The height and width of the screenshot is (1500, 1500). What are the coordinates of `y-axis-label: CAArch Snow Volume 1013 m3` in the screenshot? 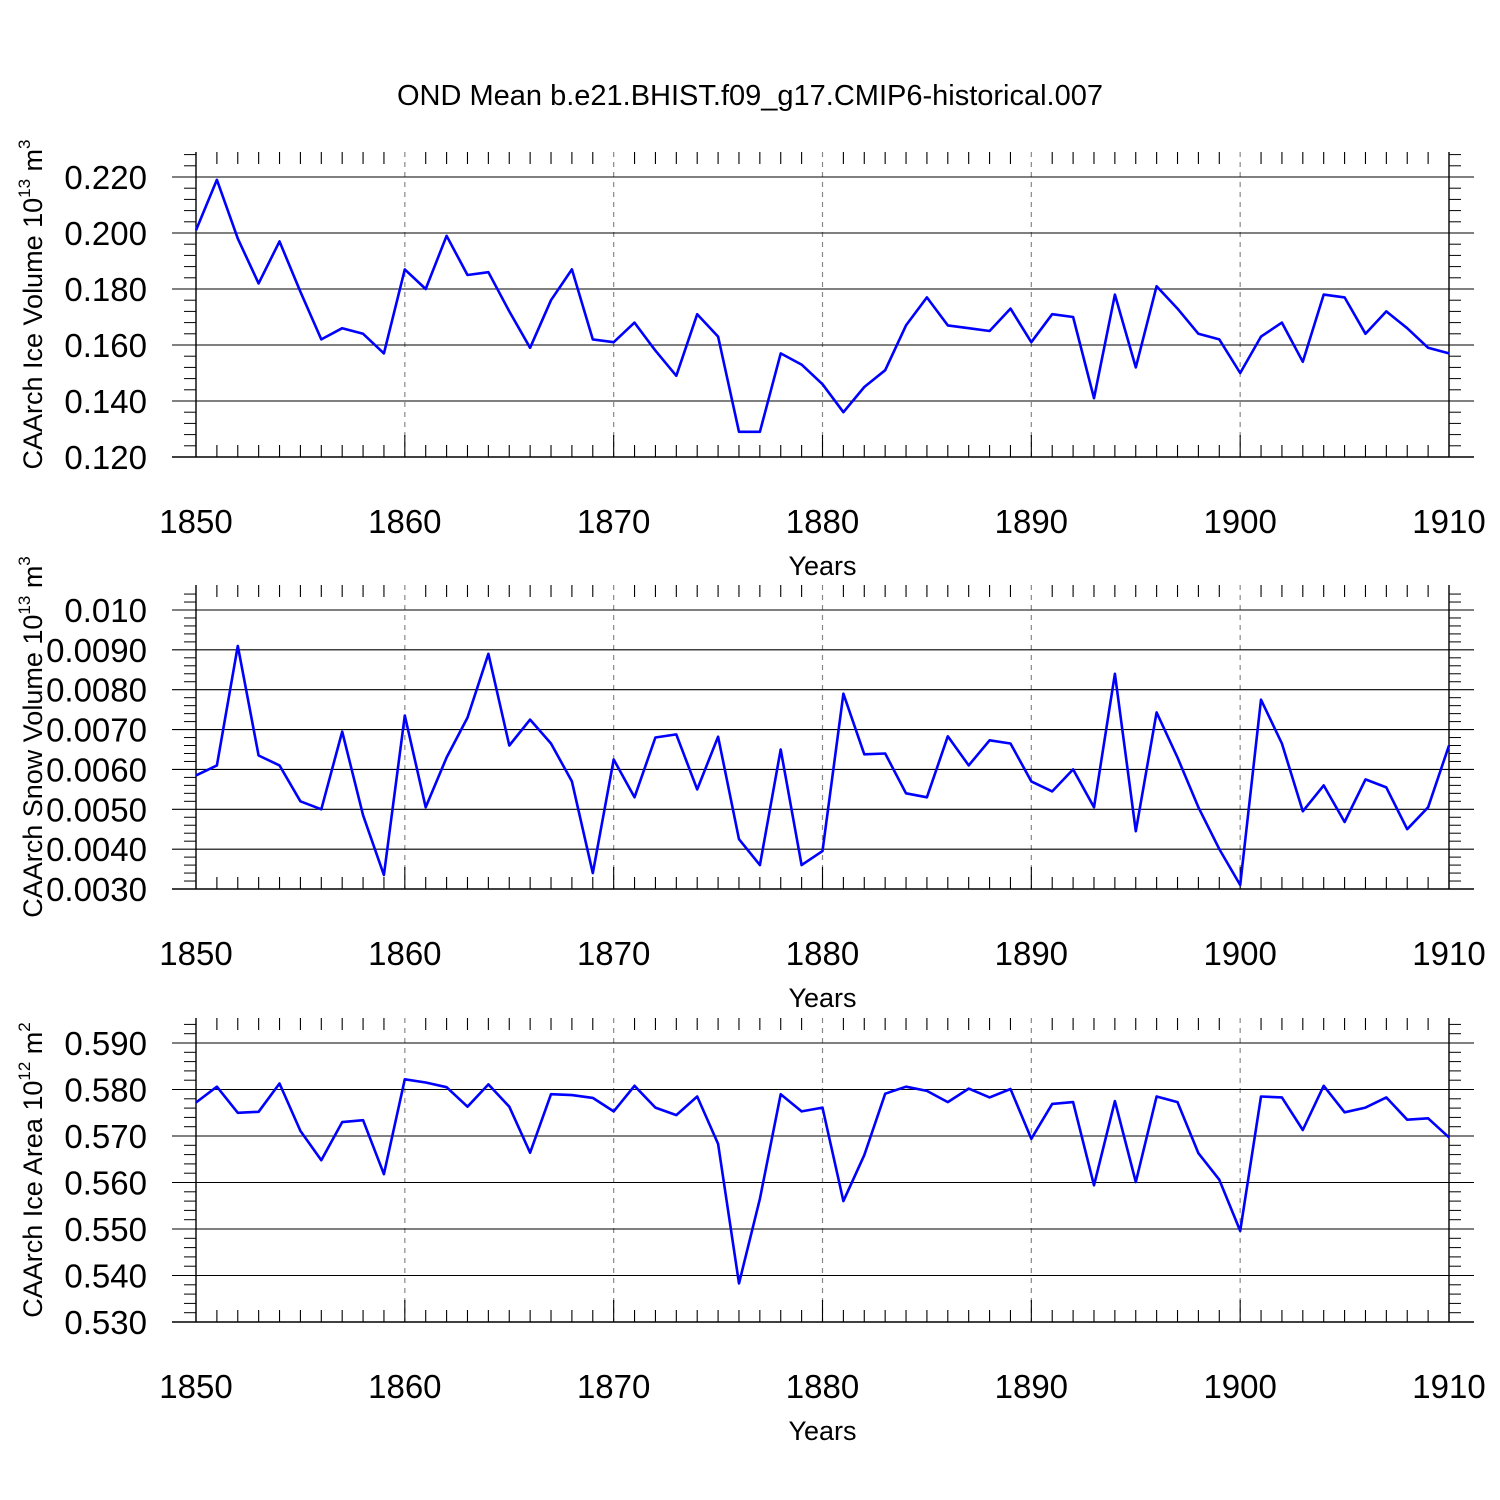 It's located at (31, 737).